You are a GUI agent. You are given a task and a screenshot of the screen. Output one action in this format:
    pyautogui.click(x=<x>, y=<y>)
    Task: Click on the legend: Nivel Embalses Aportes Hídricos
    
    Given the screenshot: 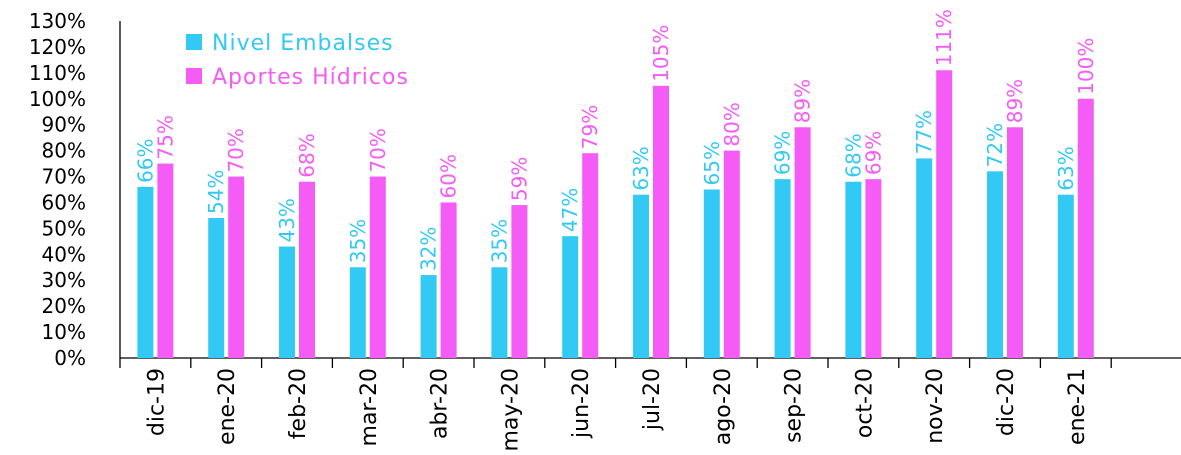 What is the action you would take?
    pyautogui.click(x=297, y=60)
    